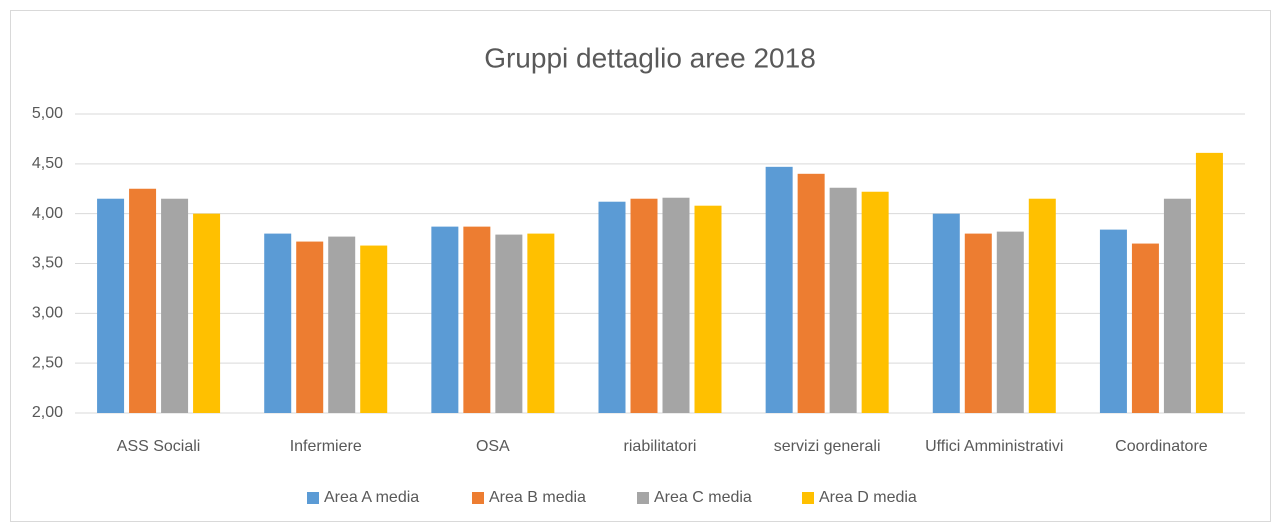 The image size is (1281, 532). Describe the element at coordinates (650, 57) in the screenshot. I see `chart-title: Gruppi dettaglio aree 2018` at that location.